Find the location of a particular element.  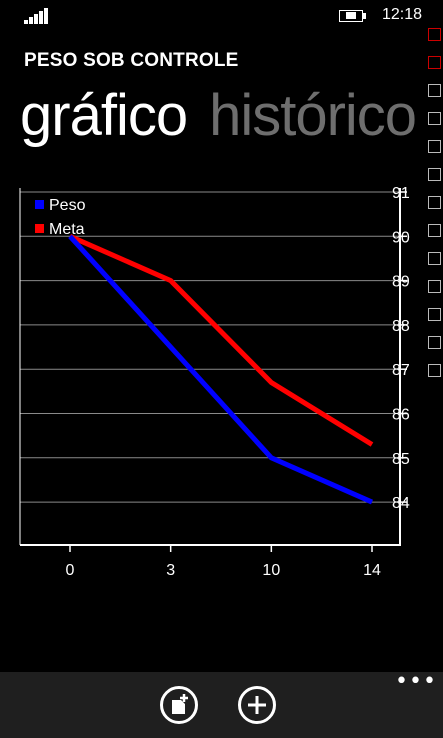

add-icon is located at coordinates (257, 705).